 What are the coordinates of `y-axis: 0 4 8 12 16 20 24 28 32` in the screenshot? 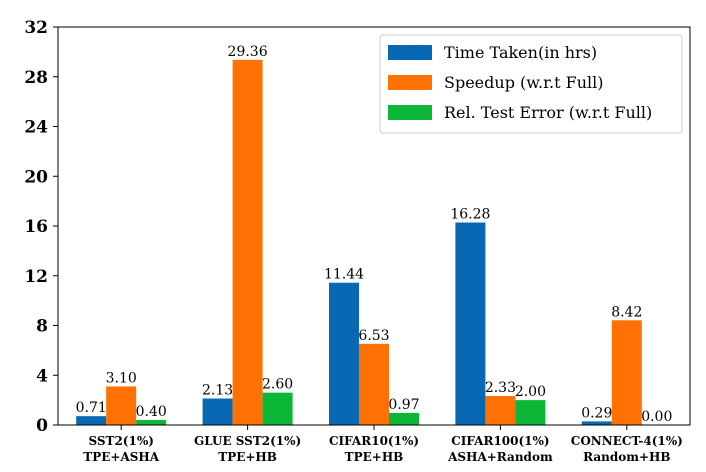 It's located at (41, 227).